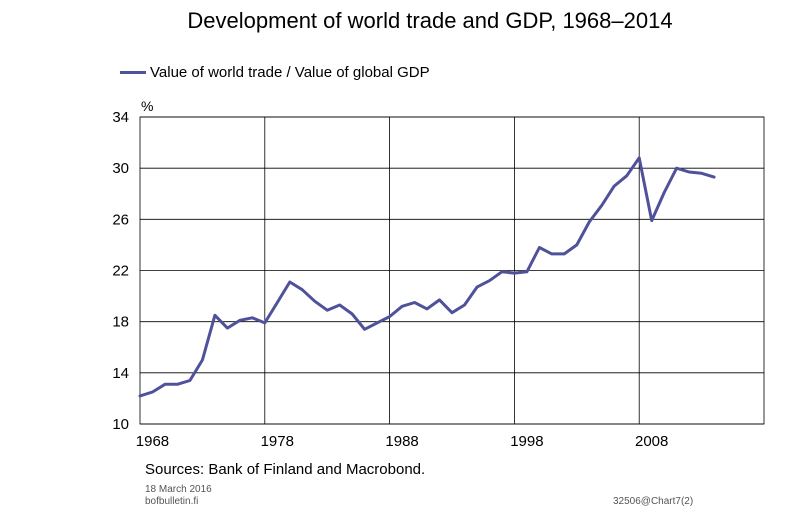 This screenshot has width=800, height=522. I want to click on footer-site: bofbulletin.fi, so click(172, 501).